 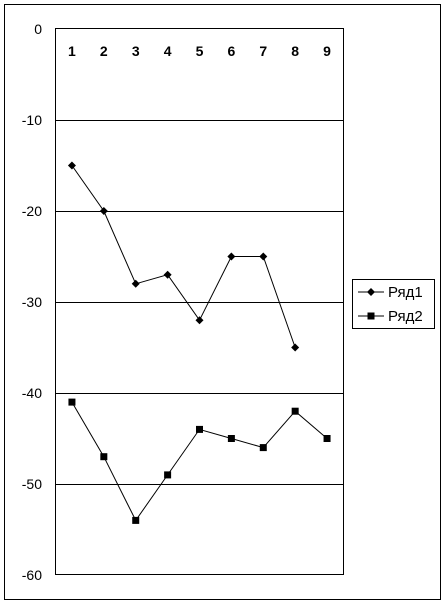 I want to click on y-tick-label: -30, so click(x=32, y=302).